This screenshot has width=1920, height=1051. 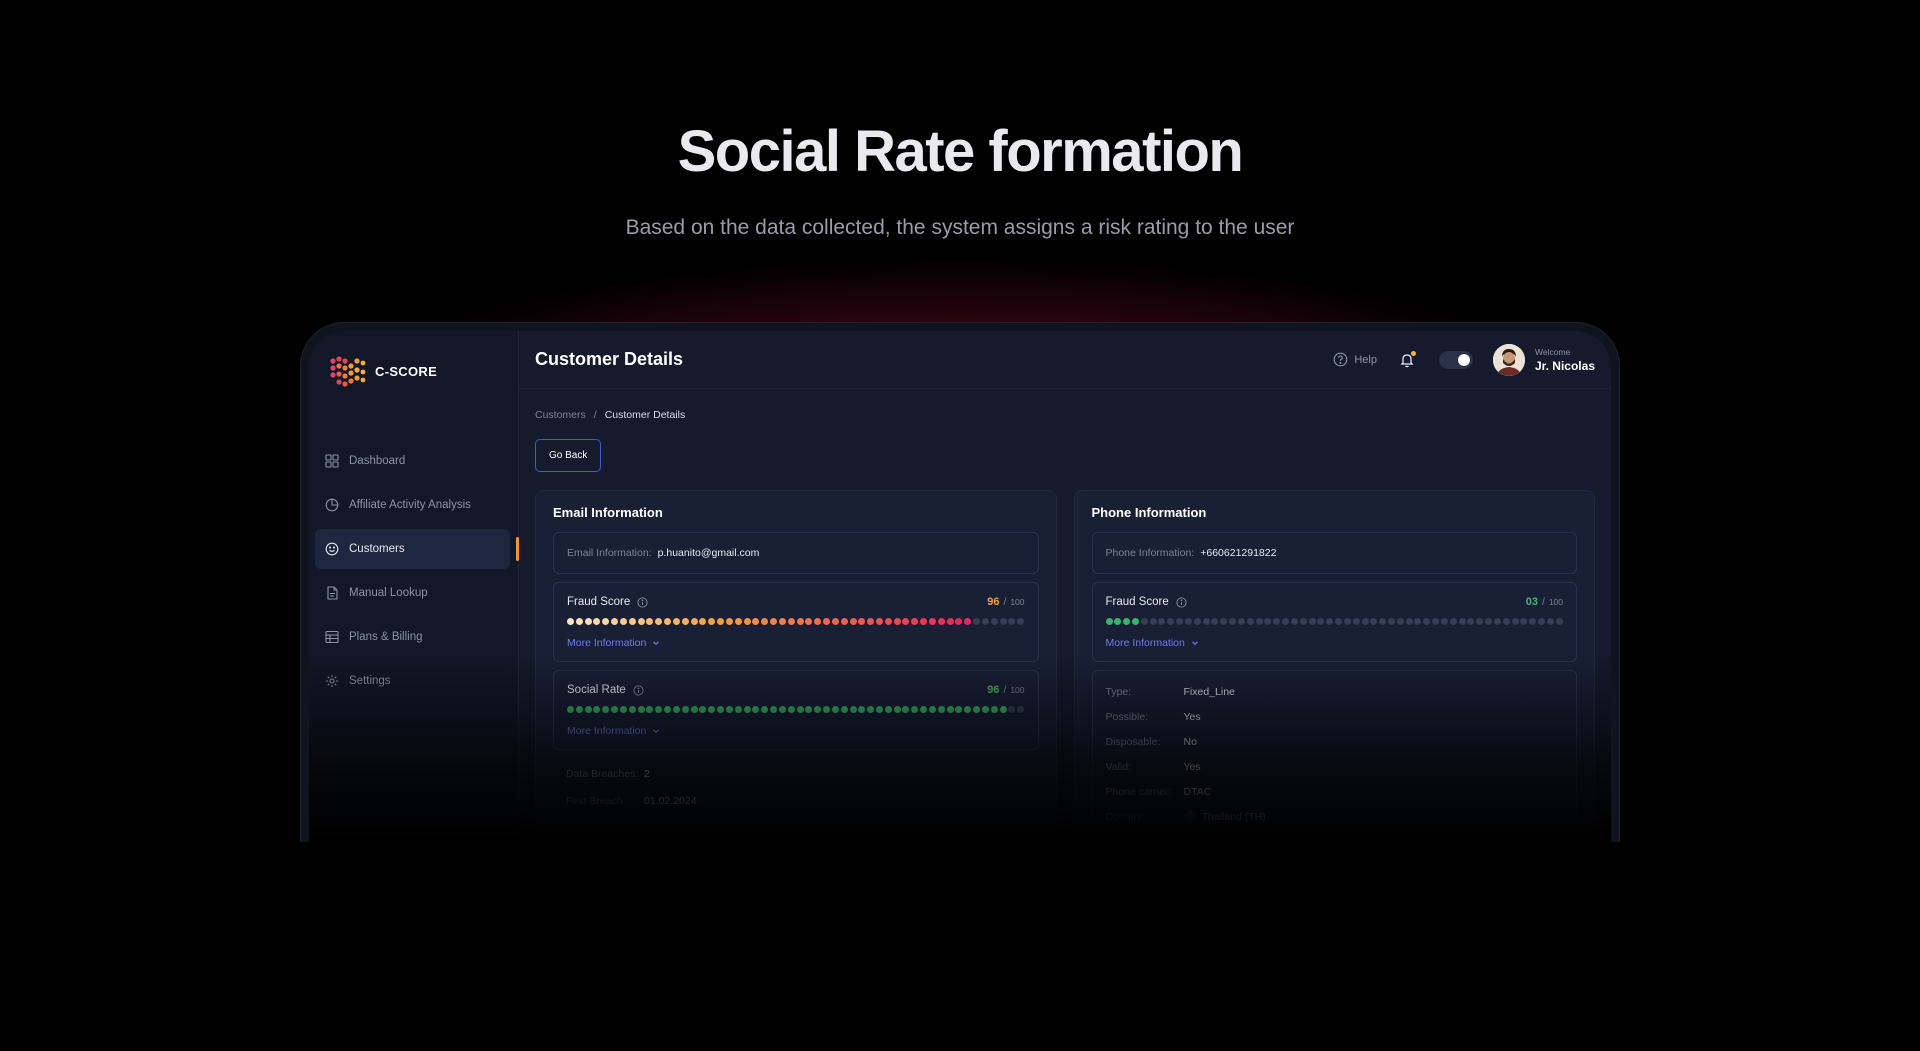 I want to click on chevron-down-icon, so click(x=1194, y=643).